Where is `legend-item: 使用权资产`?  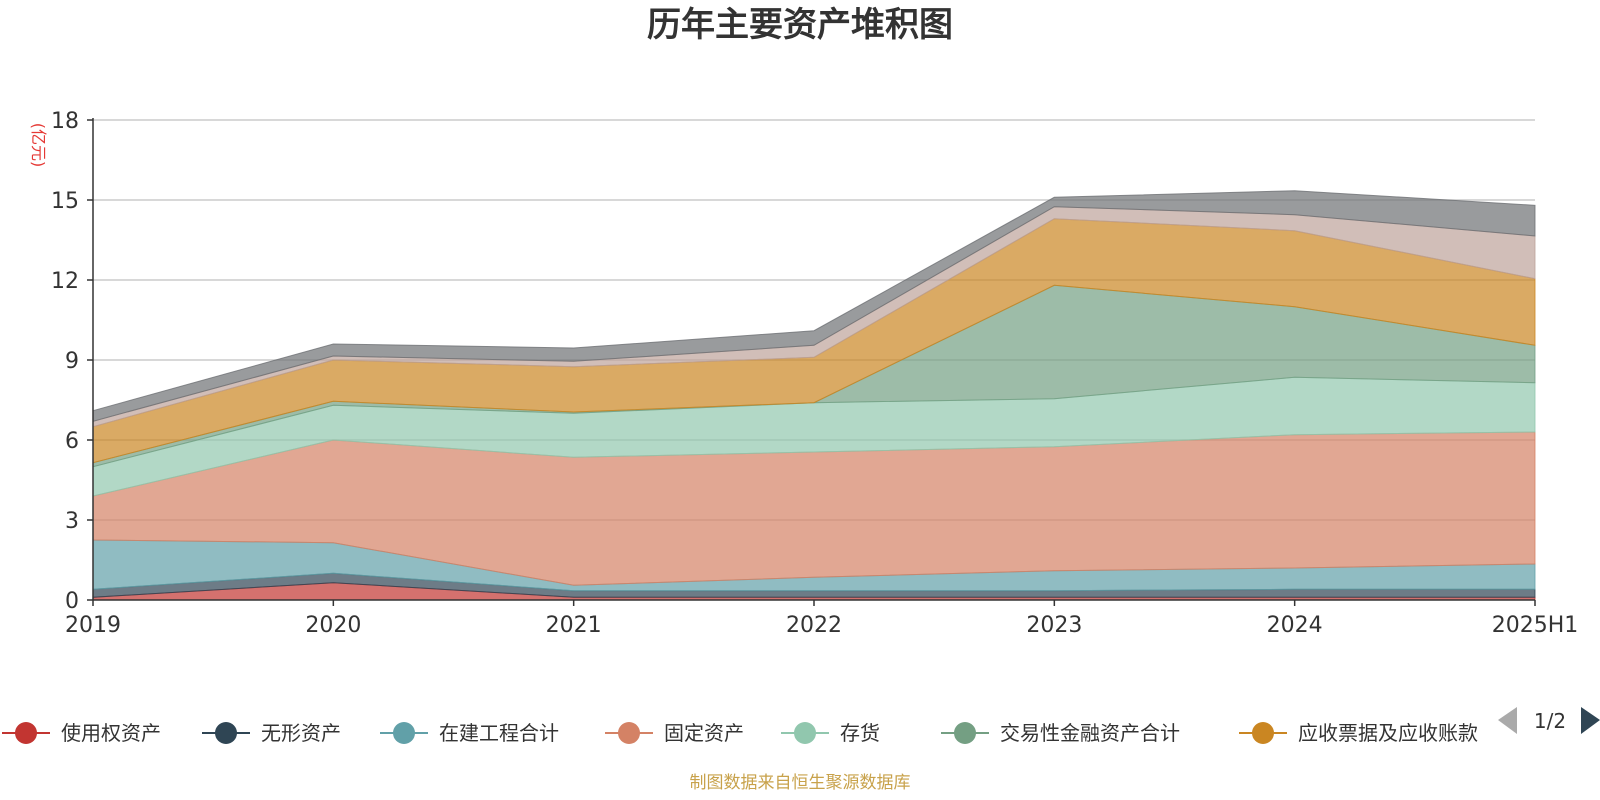
legend-item: 使用权资产 is located at coordinates (81, 733).